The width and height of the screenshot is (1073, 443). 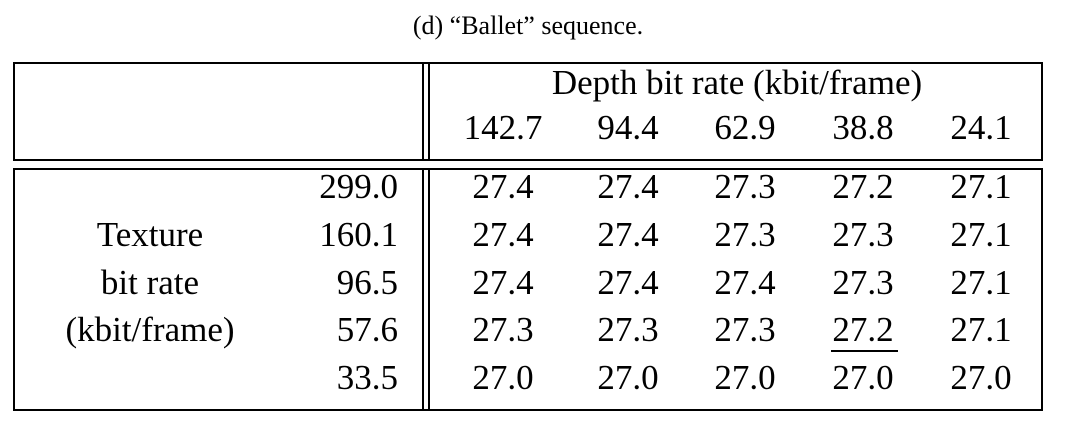 What do you see at coordinates (627, 127) in the screenshot?
I see `column-header: 94.4` at bounding box center [627, 127].